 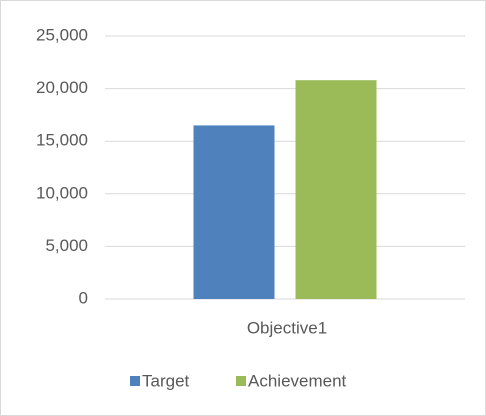 I want to click on y-tick-label: 15,000, so click(x=62, y=140).